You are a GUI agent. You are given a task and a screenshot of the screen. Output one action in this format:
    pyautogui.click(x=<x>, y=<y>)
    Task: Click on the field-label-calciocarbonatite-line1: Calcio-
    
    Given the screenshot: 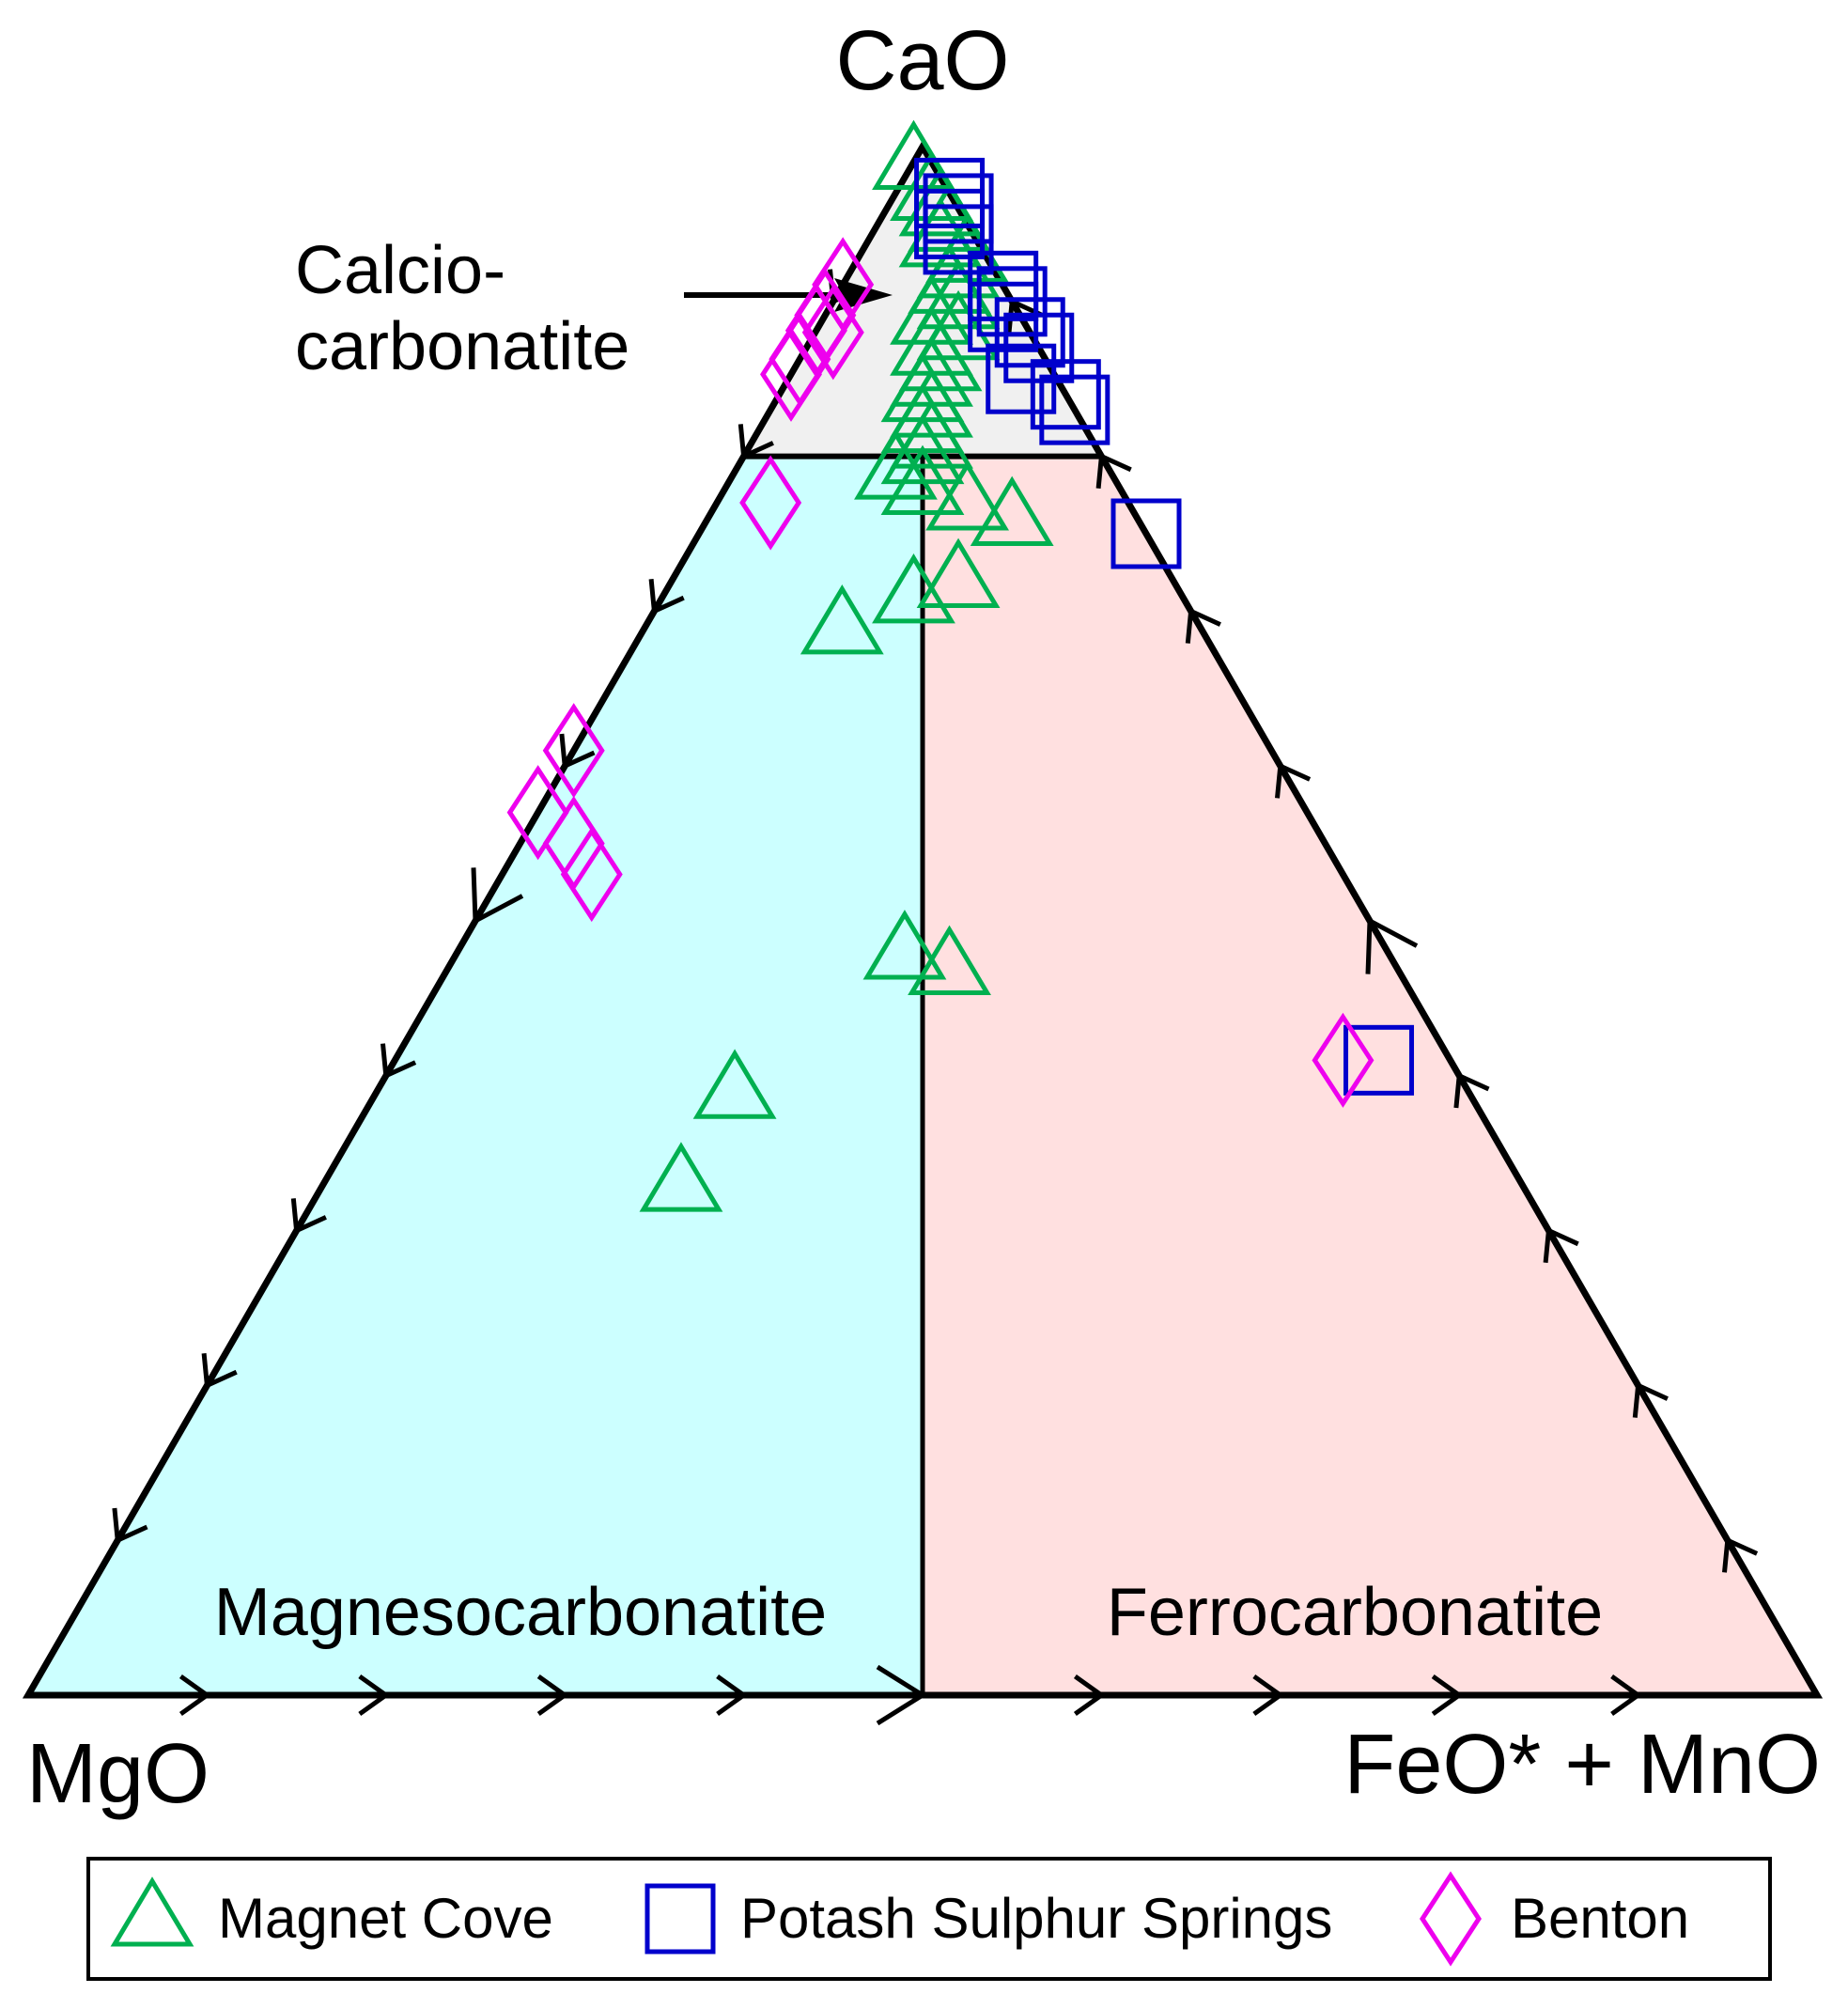 What is the action you would take?
    pyautogui.click(x=400, y=270)
    